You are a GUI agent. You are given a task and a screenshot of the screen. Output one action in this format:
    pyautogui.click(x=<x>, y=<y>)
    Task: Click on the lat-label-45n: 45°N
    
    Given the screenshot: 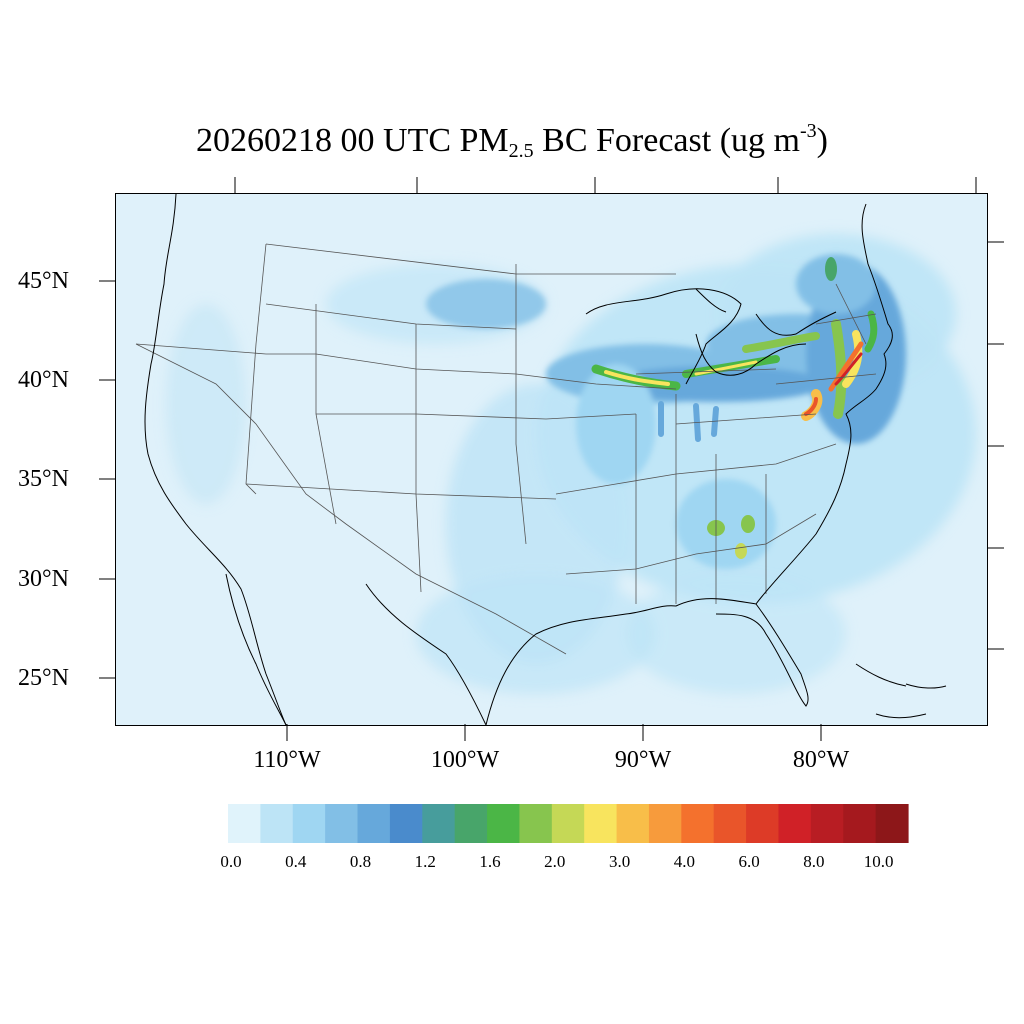 What is the action you would take?
    pyautogui.click(x=43, y=281)
    